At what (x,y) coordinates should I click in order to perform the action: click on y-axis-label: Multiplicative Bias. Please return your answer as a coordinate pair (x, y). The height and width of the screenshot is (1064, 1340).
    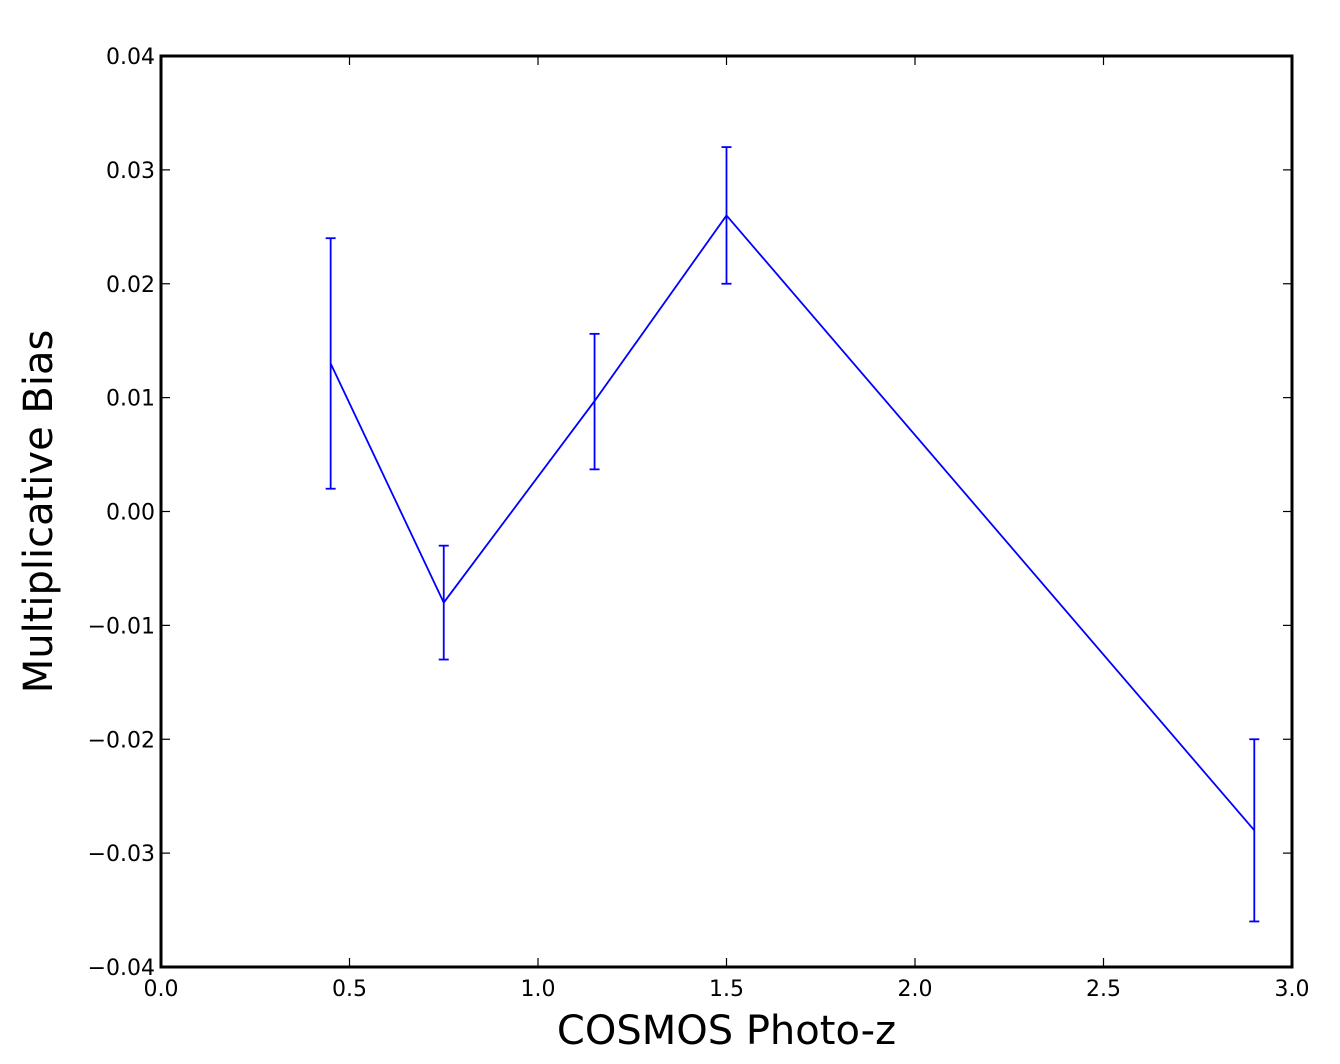
    Looking at the image, I should click on (39, 512).